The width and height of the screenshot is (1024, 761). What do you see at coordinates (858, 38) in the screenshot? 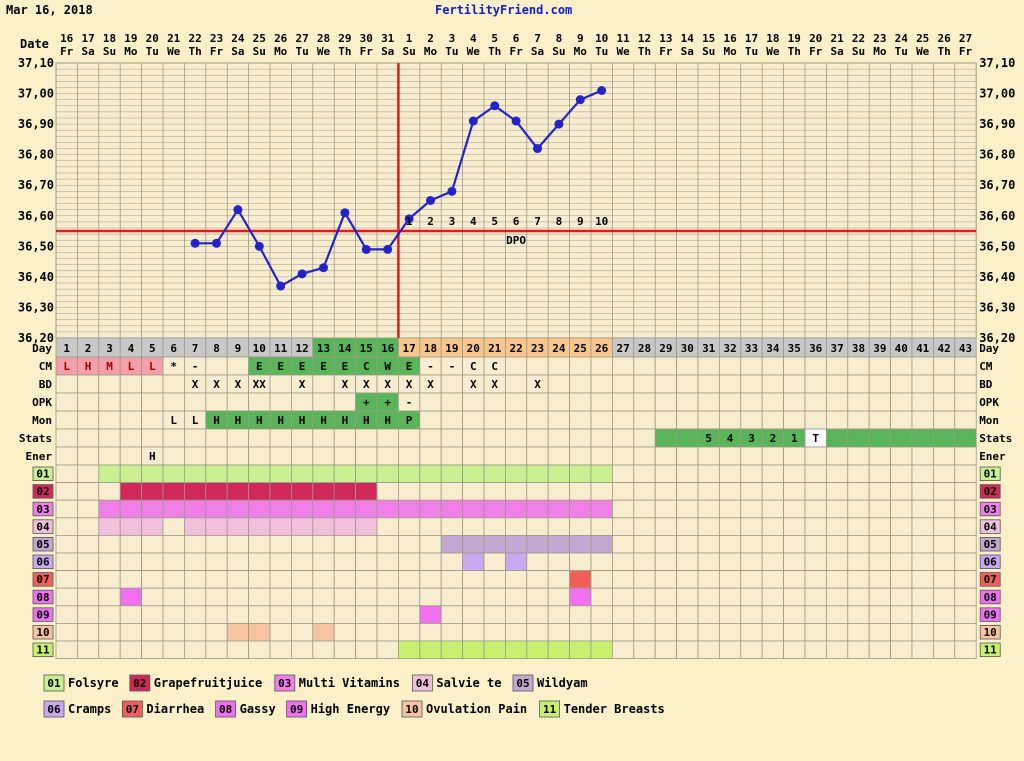
I see `date-number: 22` at bounding box center [858, 38].